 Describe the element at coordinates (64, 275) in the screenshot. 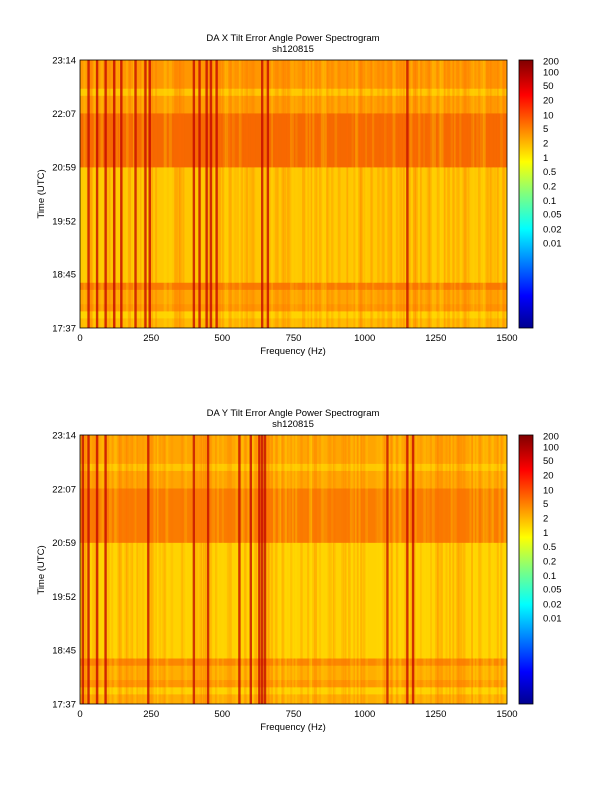

I see `y-tick-label: 18:45` at that location.